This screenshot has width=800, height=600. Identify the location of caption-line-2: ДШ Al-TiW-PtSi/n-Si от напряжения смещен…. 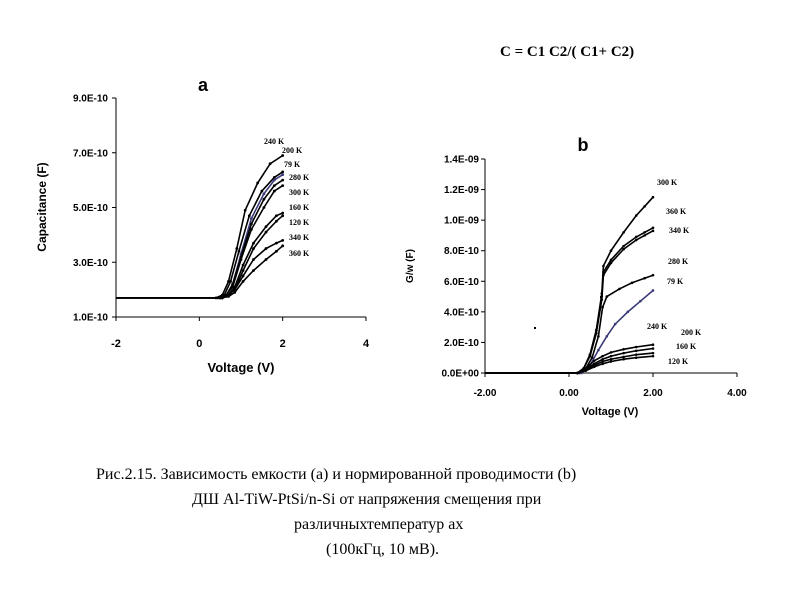
(367, 499).